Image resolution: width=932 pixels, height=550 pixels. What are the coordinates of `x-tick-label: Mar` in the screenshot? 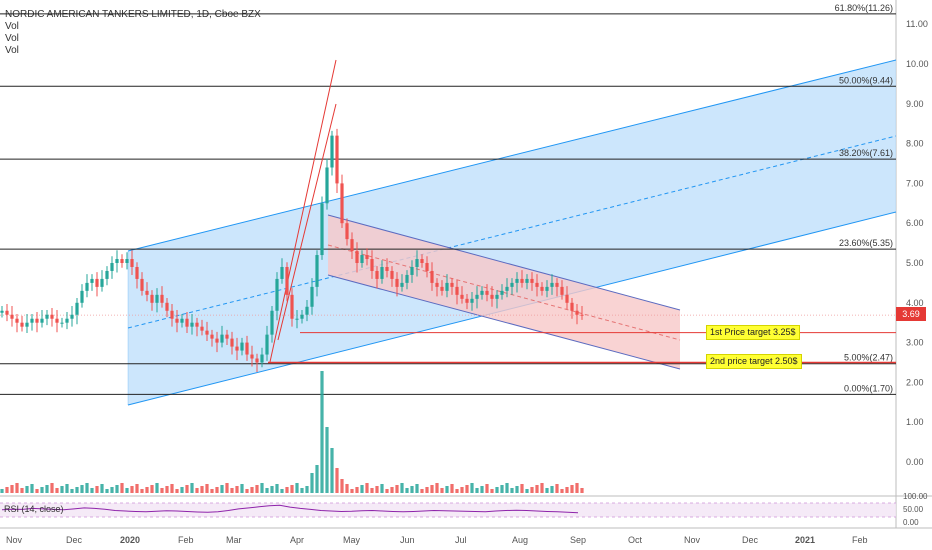 It's located at (234, 540).